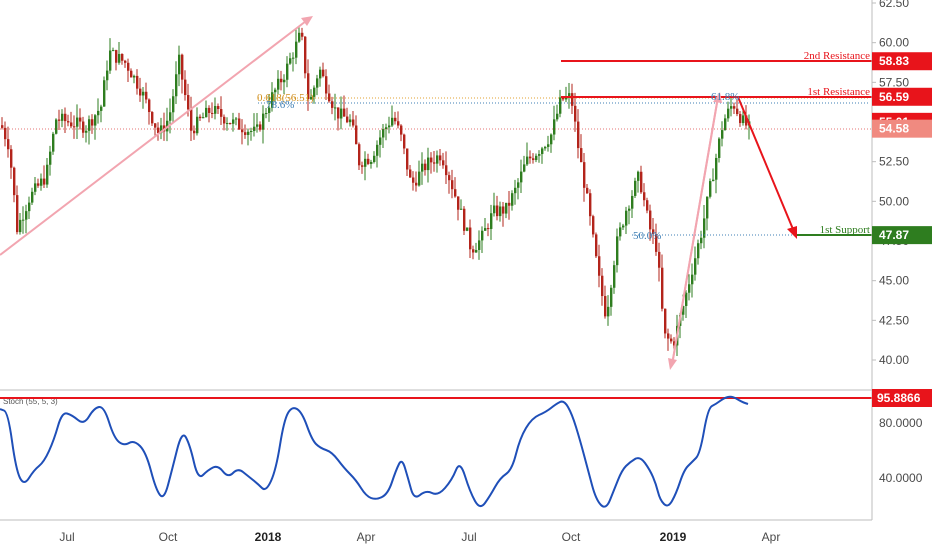 The height and width of the screenshot is (550, 932). Describe the element at coordinates (894, 129) in the screenshot. I see `price-tag-2: 54.58` at that location.